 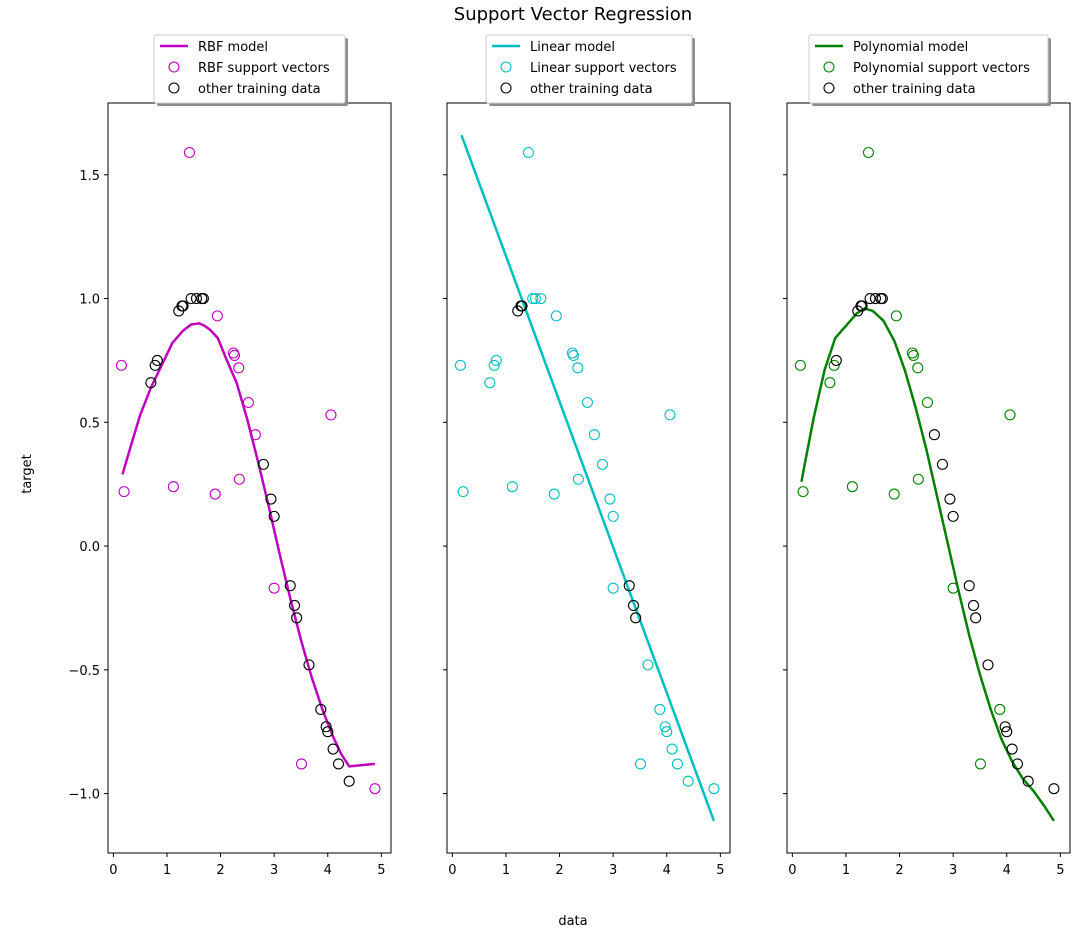 What do you see at coordinates (910, 47) in the screenshot?
I see `legend-model-label: Polynomial model` at bounding box center [910, 47].